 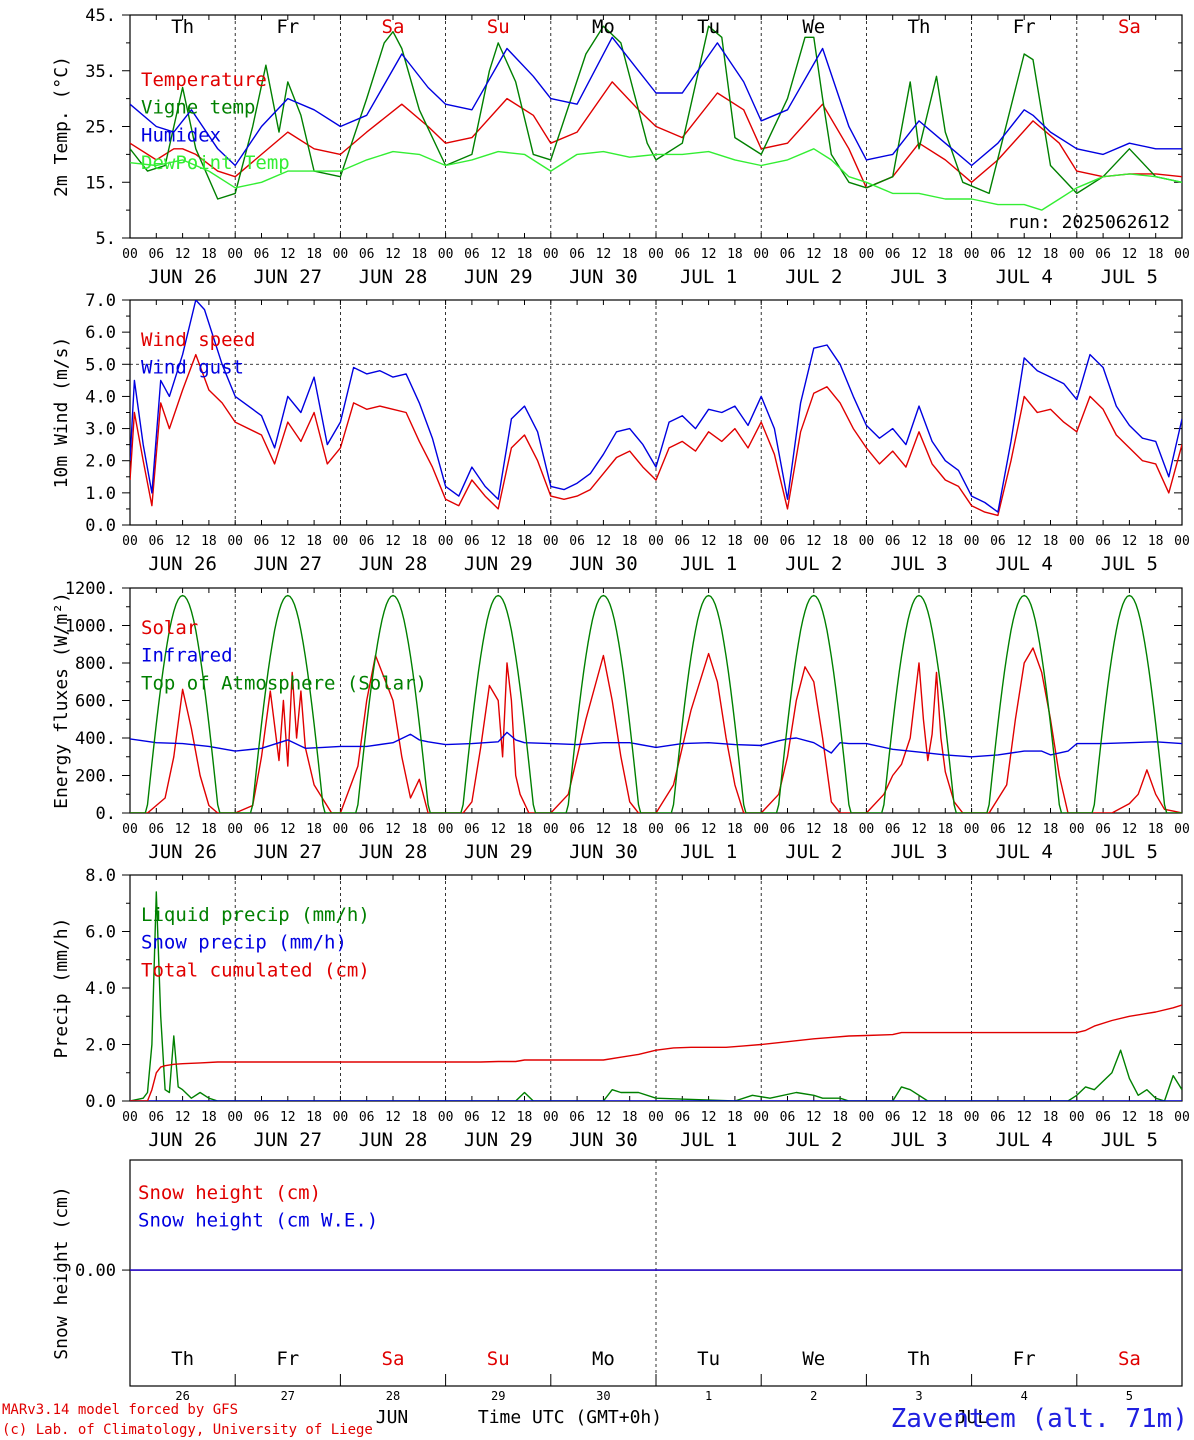 What do you see at coordinates (393, 564) in the screenshot?
I see `x-day-label: JUN 28` at bounding box center [393, 564].